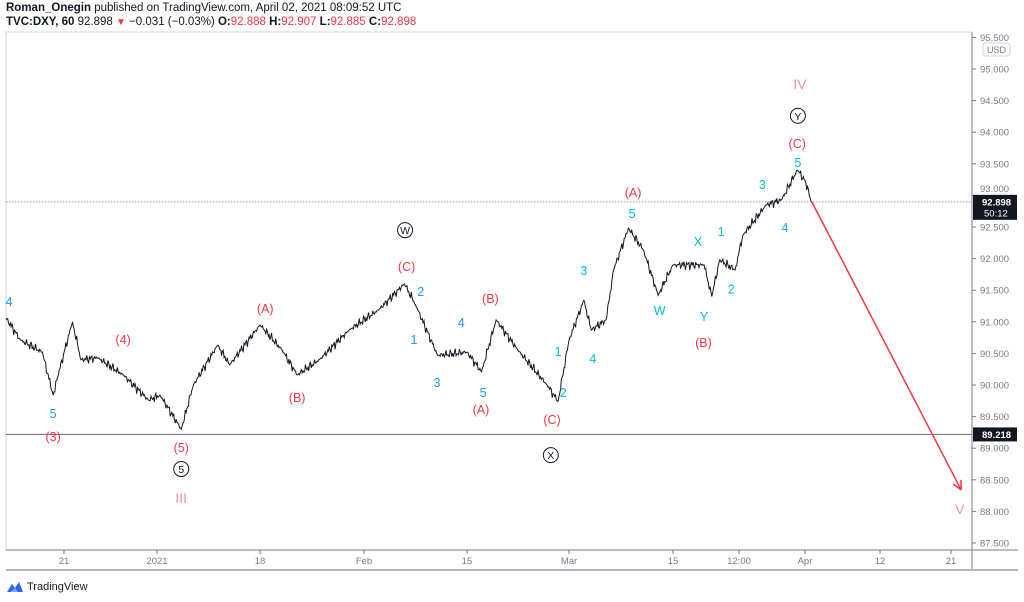  Describe the element at coordinates (48, 8) in the screenshot. I see `author-name: Roman_Onegin` at that location.